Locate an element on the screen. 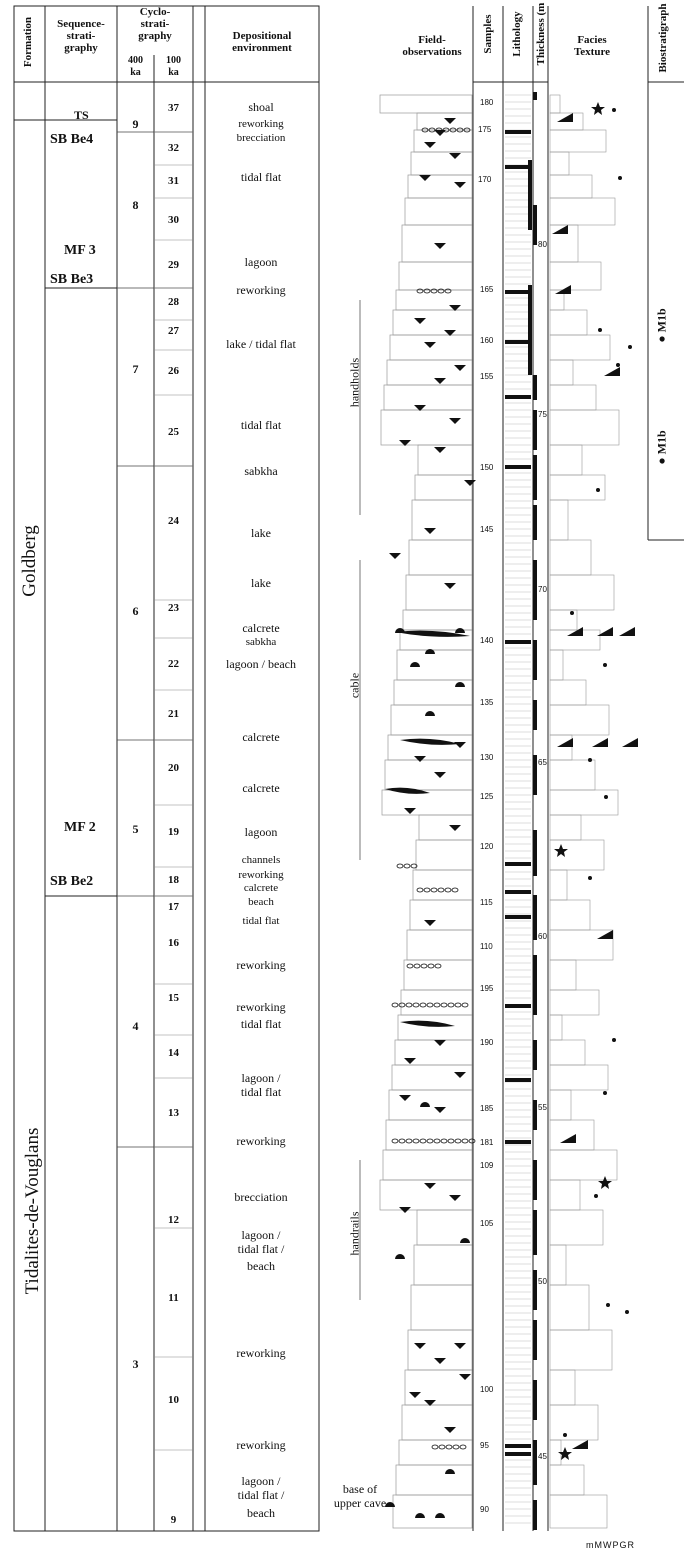  sample-tick-label: 150 is located at coordinates (487, 467).